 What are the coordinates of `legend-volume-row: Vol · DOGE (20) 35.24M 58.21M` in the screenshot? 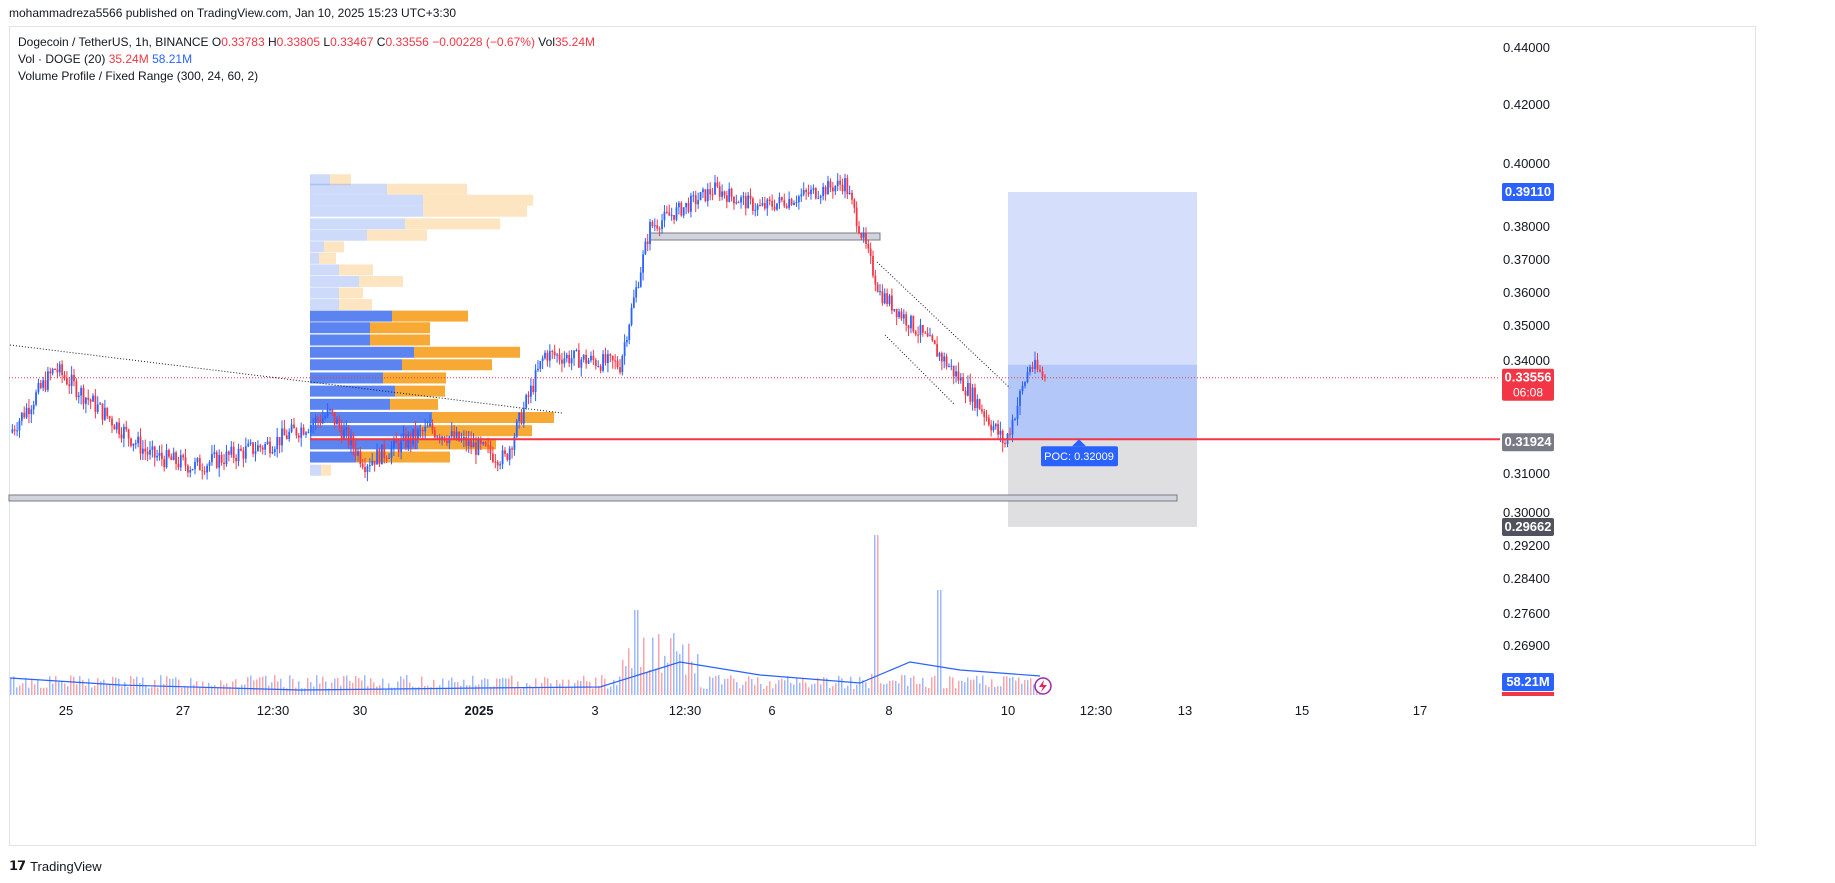 It's located at (306, 59).